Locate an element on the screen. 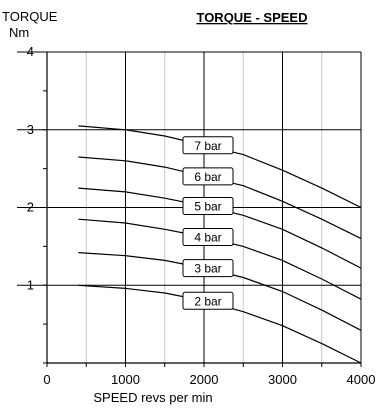  x-tick-label: 3000 is located at coordinates (282, 379).